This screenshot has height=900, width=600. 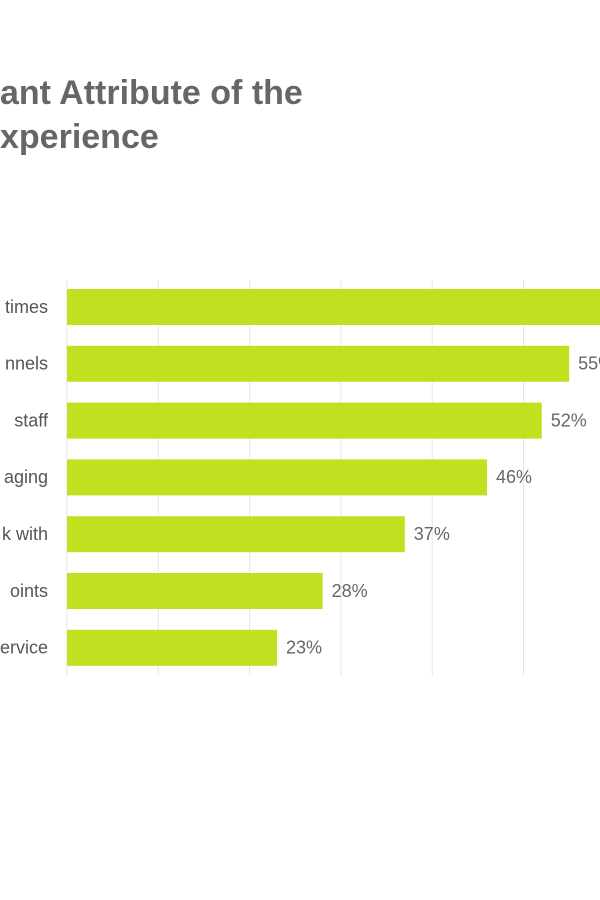 I want to click on category-label: aging, so click(x=26, y=477).